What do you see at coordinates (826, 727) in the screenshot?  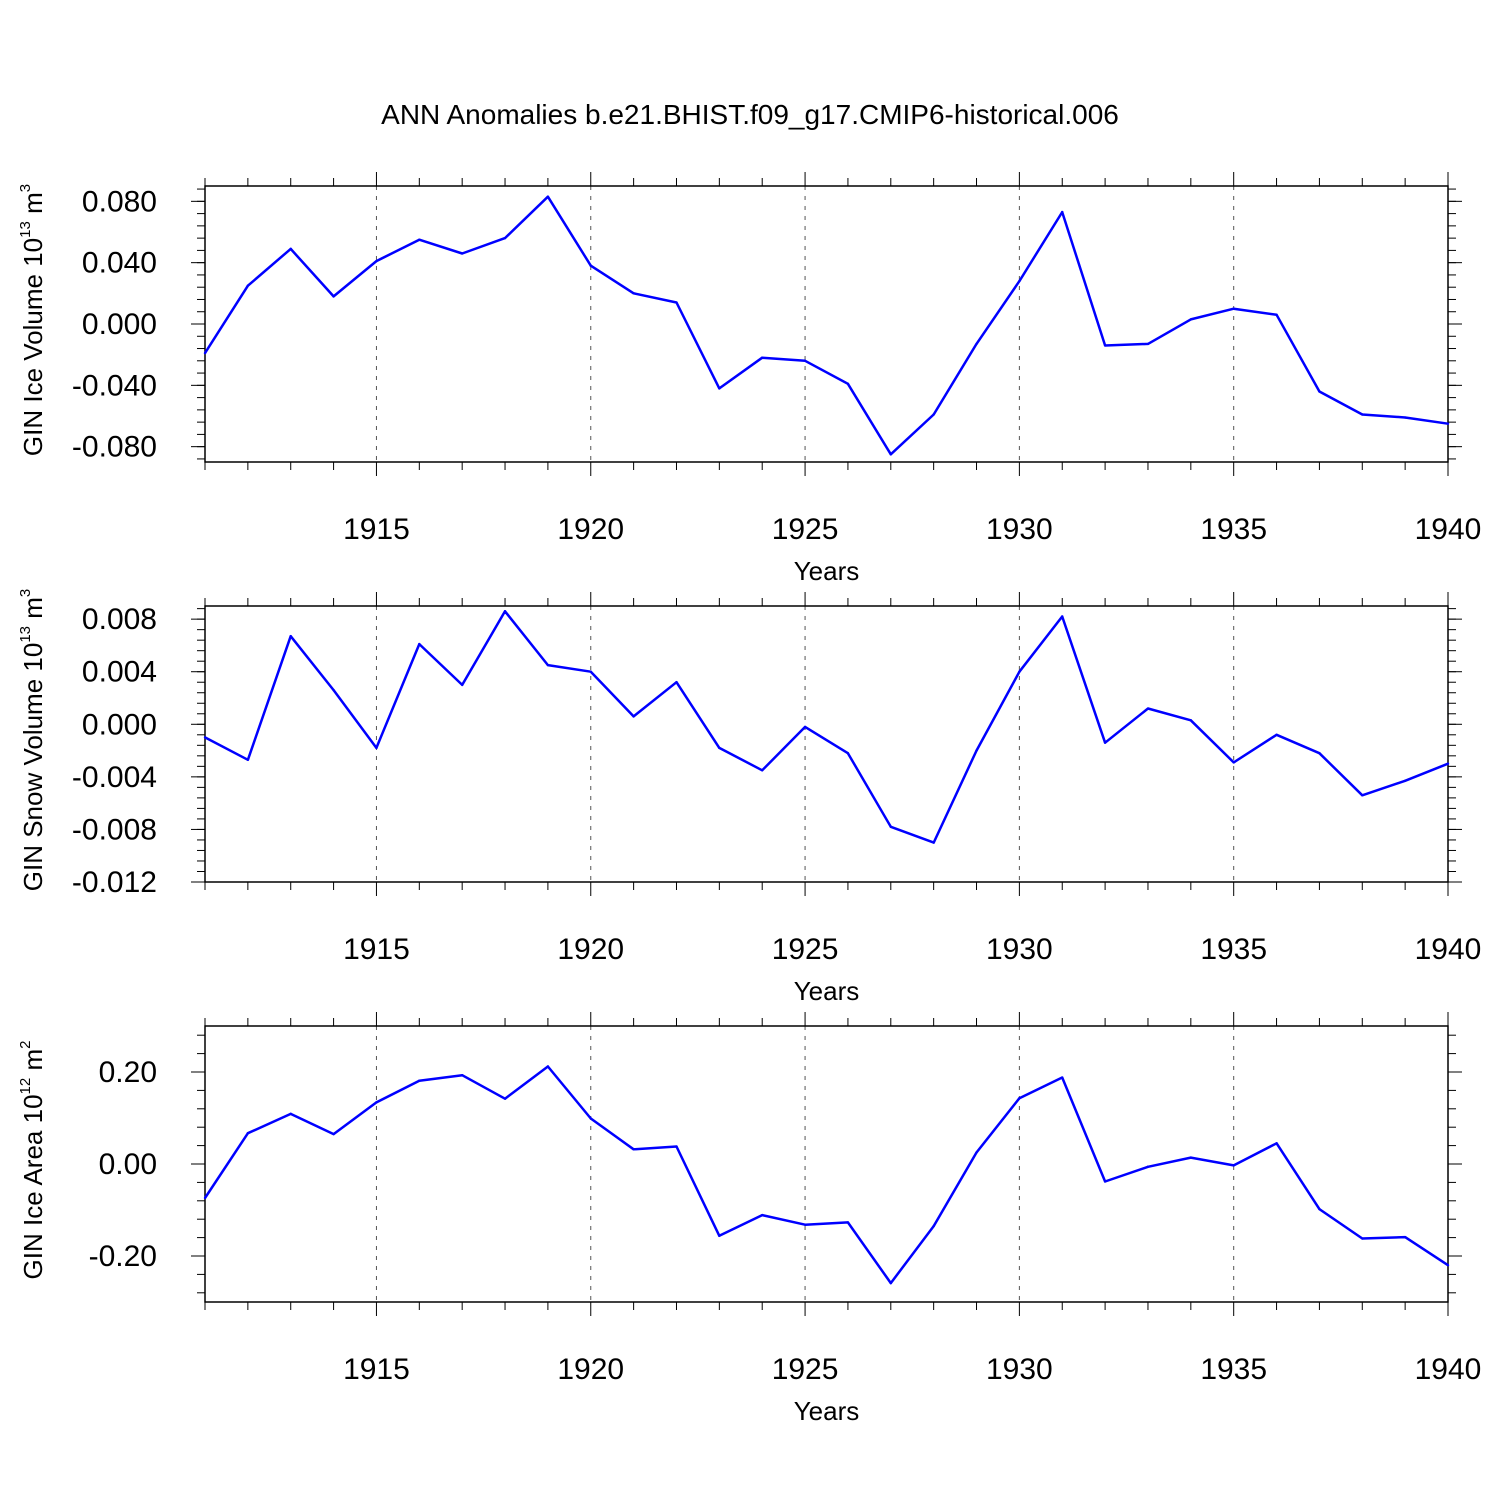 I see `snow-volume-series-line` at bounding box center [826, 727].